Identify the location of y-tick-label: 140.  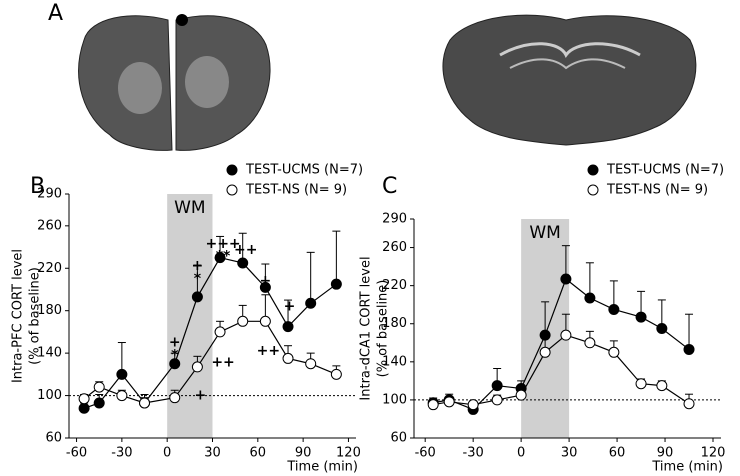
(394, 361).